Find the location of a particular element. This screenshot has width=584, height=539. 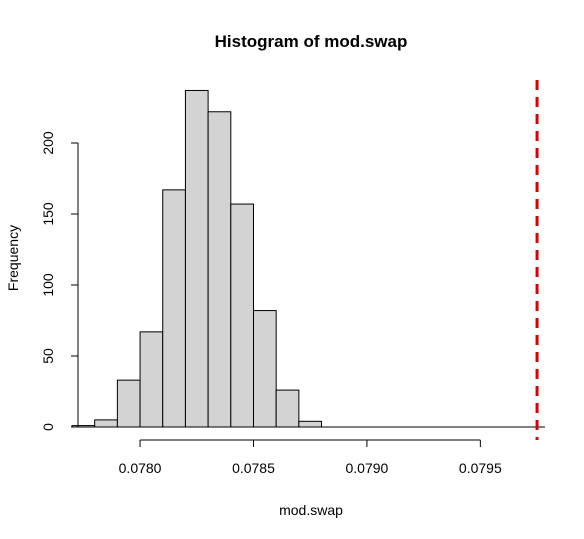

y-axis-label: Frequency is located at coordinates (13, 258).